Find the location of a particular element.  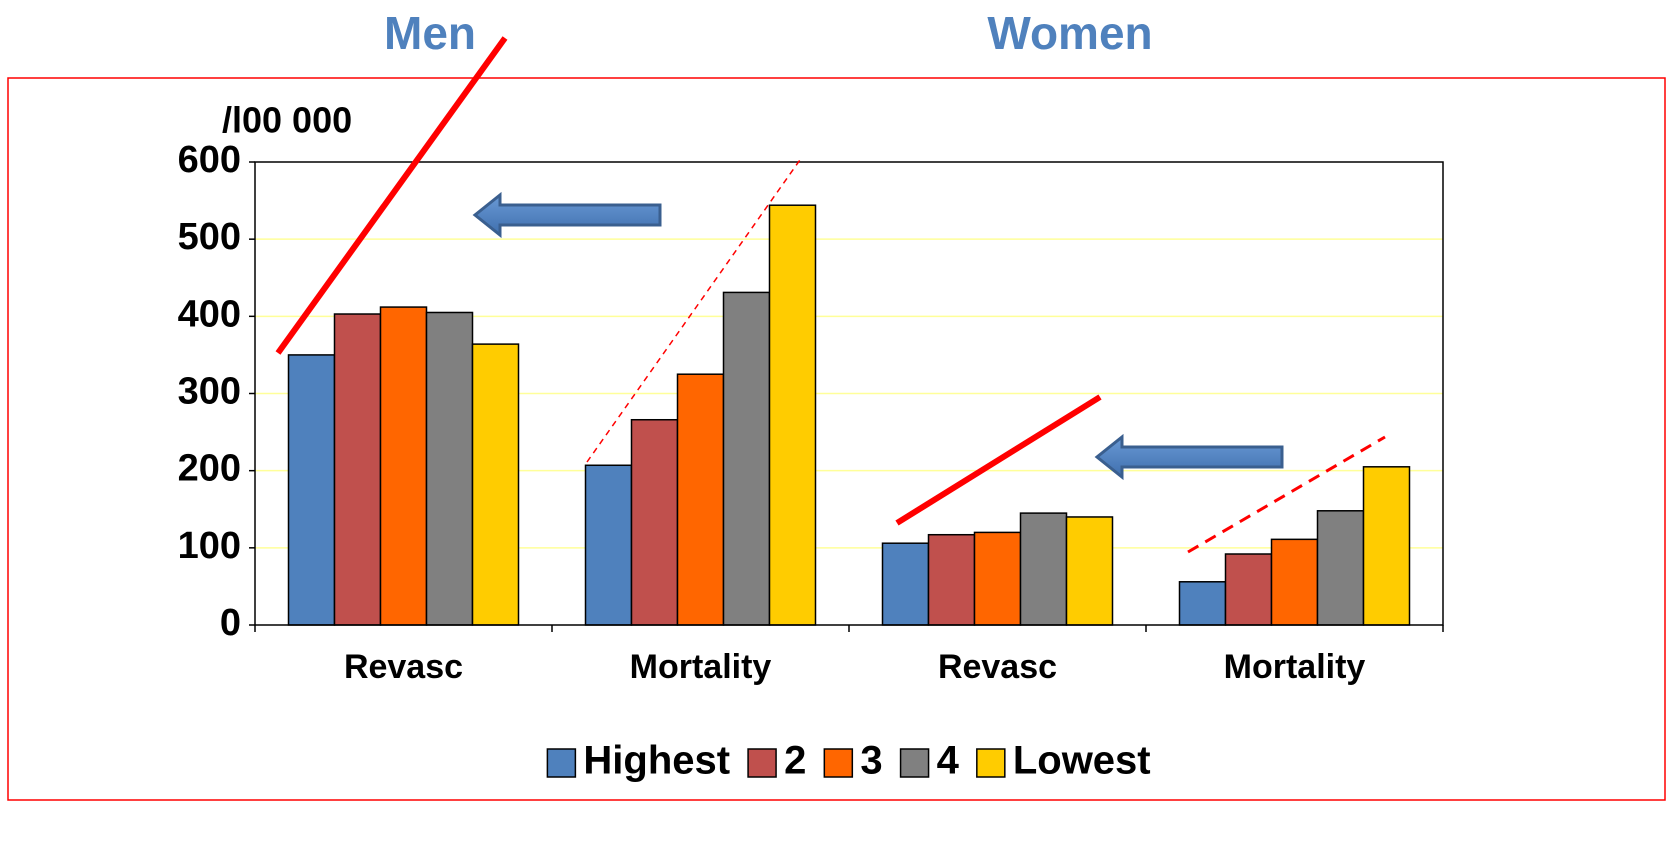

legend-label: 2 is located at coordinates (795, 761).